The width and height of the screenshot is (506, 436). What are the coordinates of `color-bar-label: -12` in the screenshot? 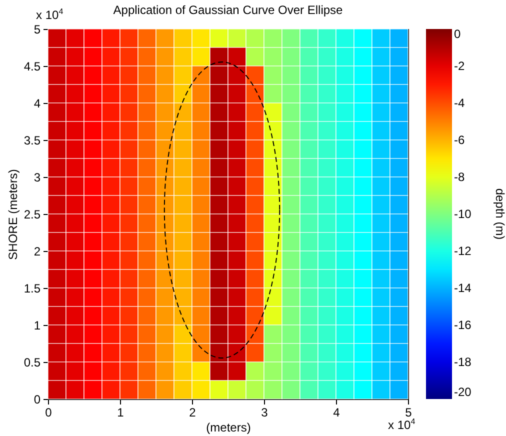 It's located at (463, 251).